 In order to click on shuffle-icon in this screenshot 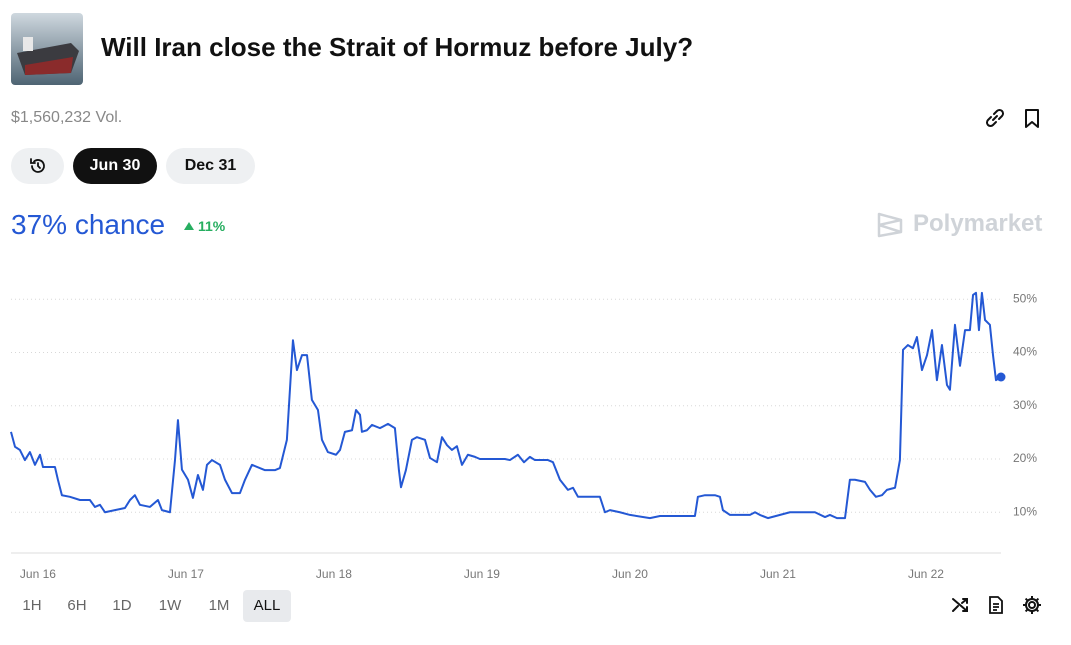, I will do `click(960, 605)`.